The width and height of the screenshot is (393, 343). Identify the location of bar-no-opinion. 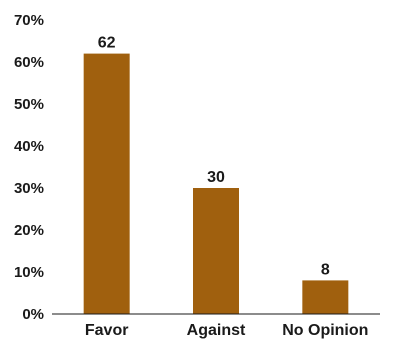
(325, 297).